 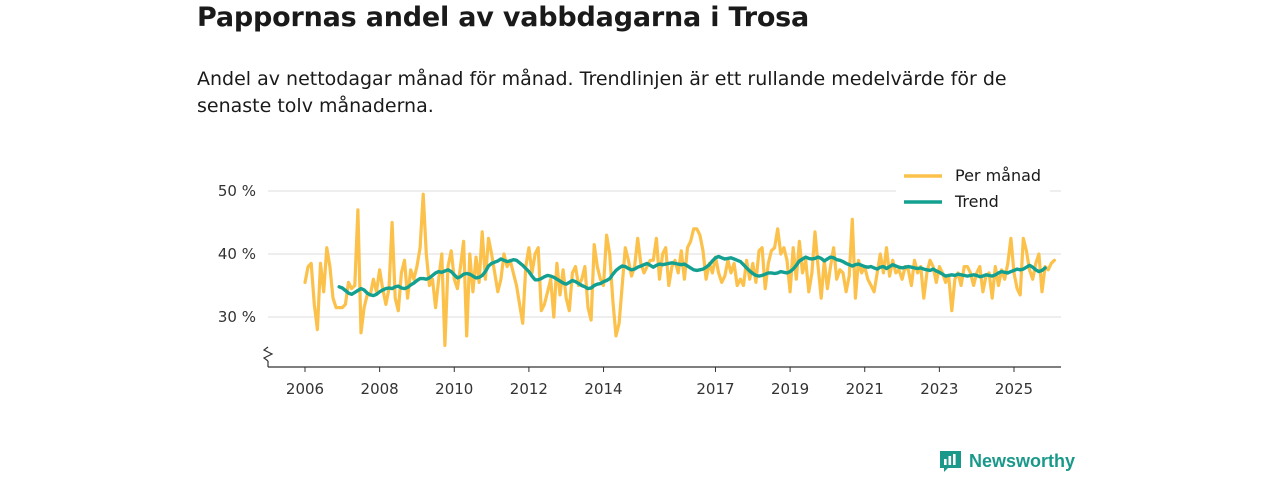 What do you see at coordinates (692, 276) in the screenshot?
I see `series-trend-line` at bounding box center [692, 276].